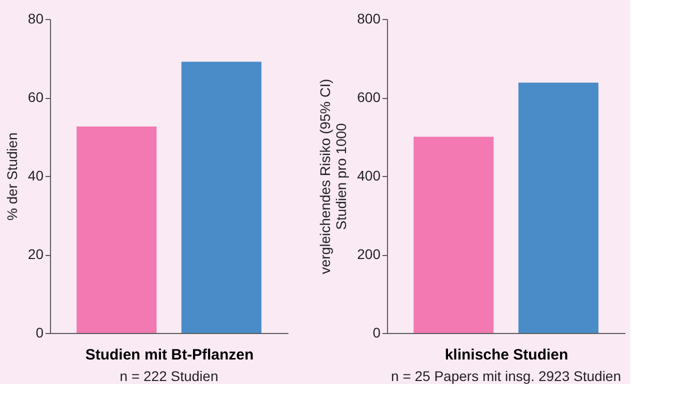  Describe the element at coordinates (36, 176) in the screenshot. I see `y-tick-label: 40` at that location.